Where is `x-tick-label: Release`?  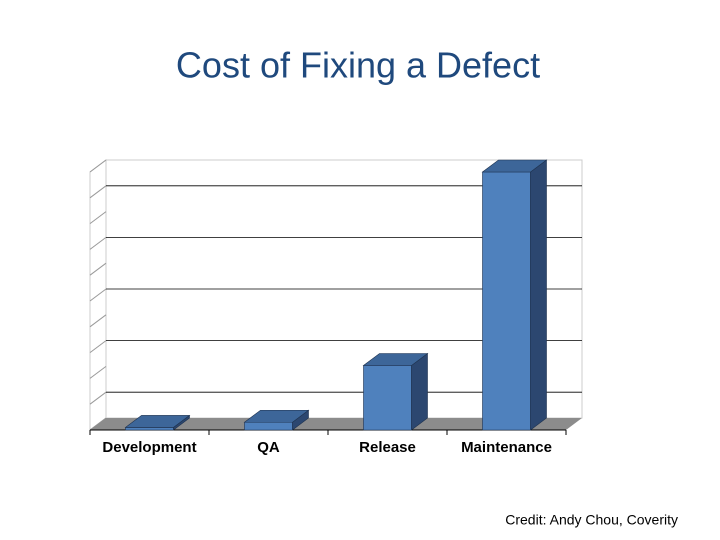 x-tick-label: Release is located at coordinates (387, 447).